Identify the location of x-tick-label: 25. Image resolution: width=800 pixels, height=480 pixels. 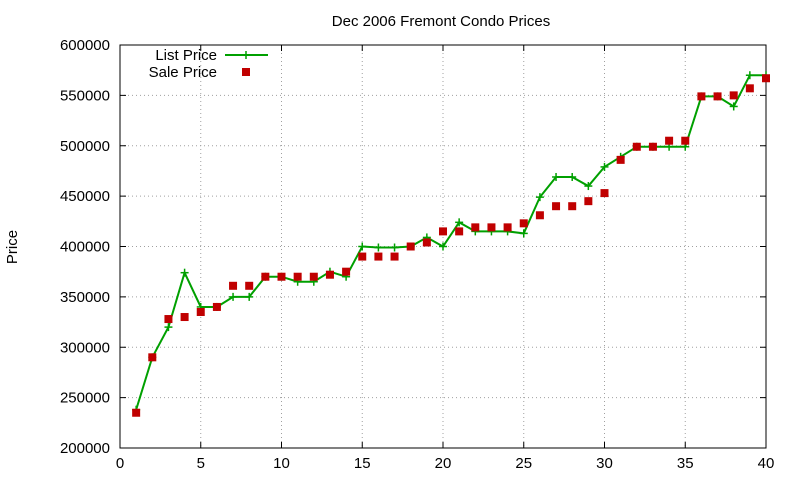
(523, 463).